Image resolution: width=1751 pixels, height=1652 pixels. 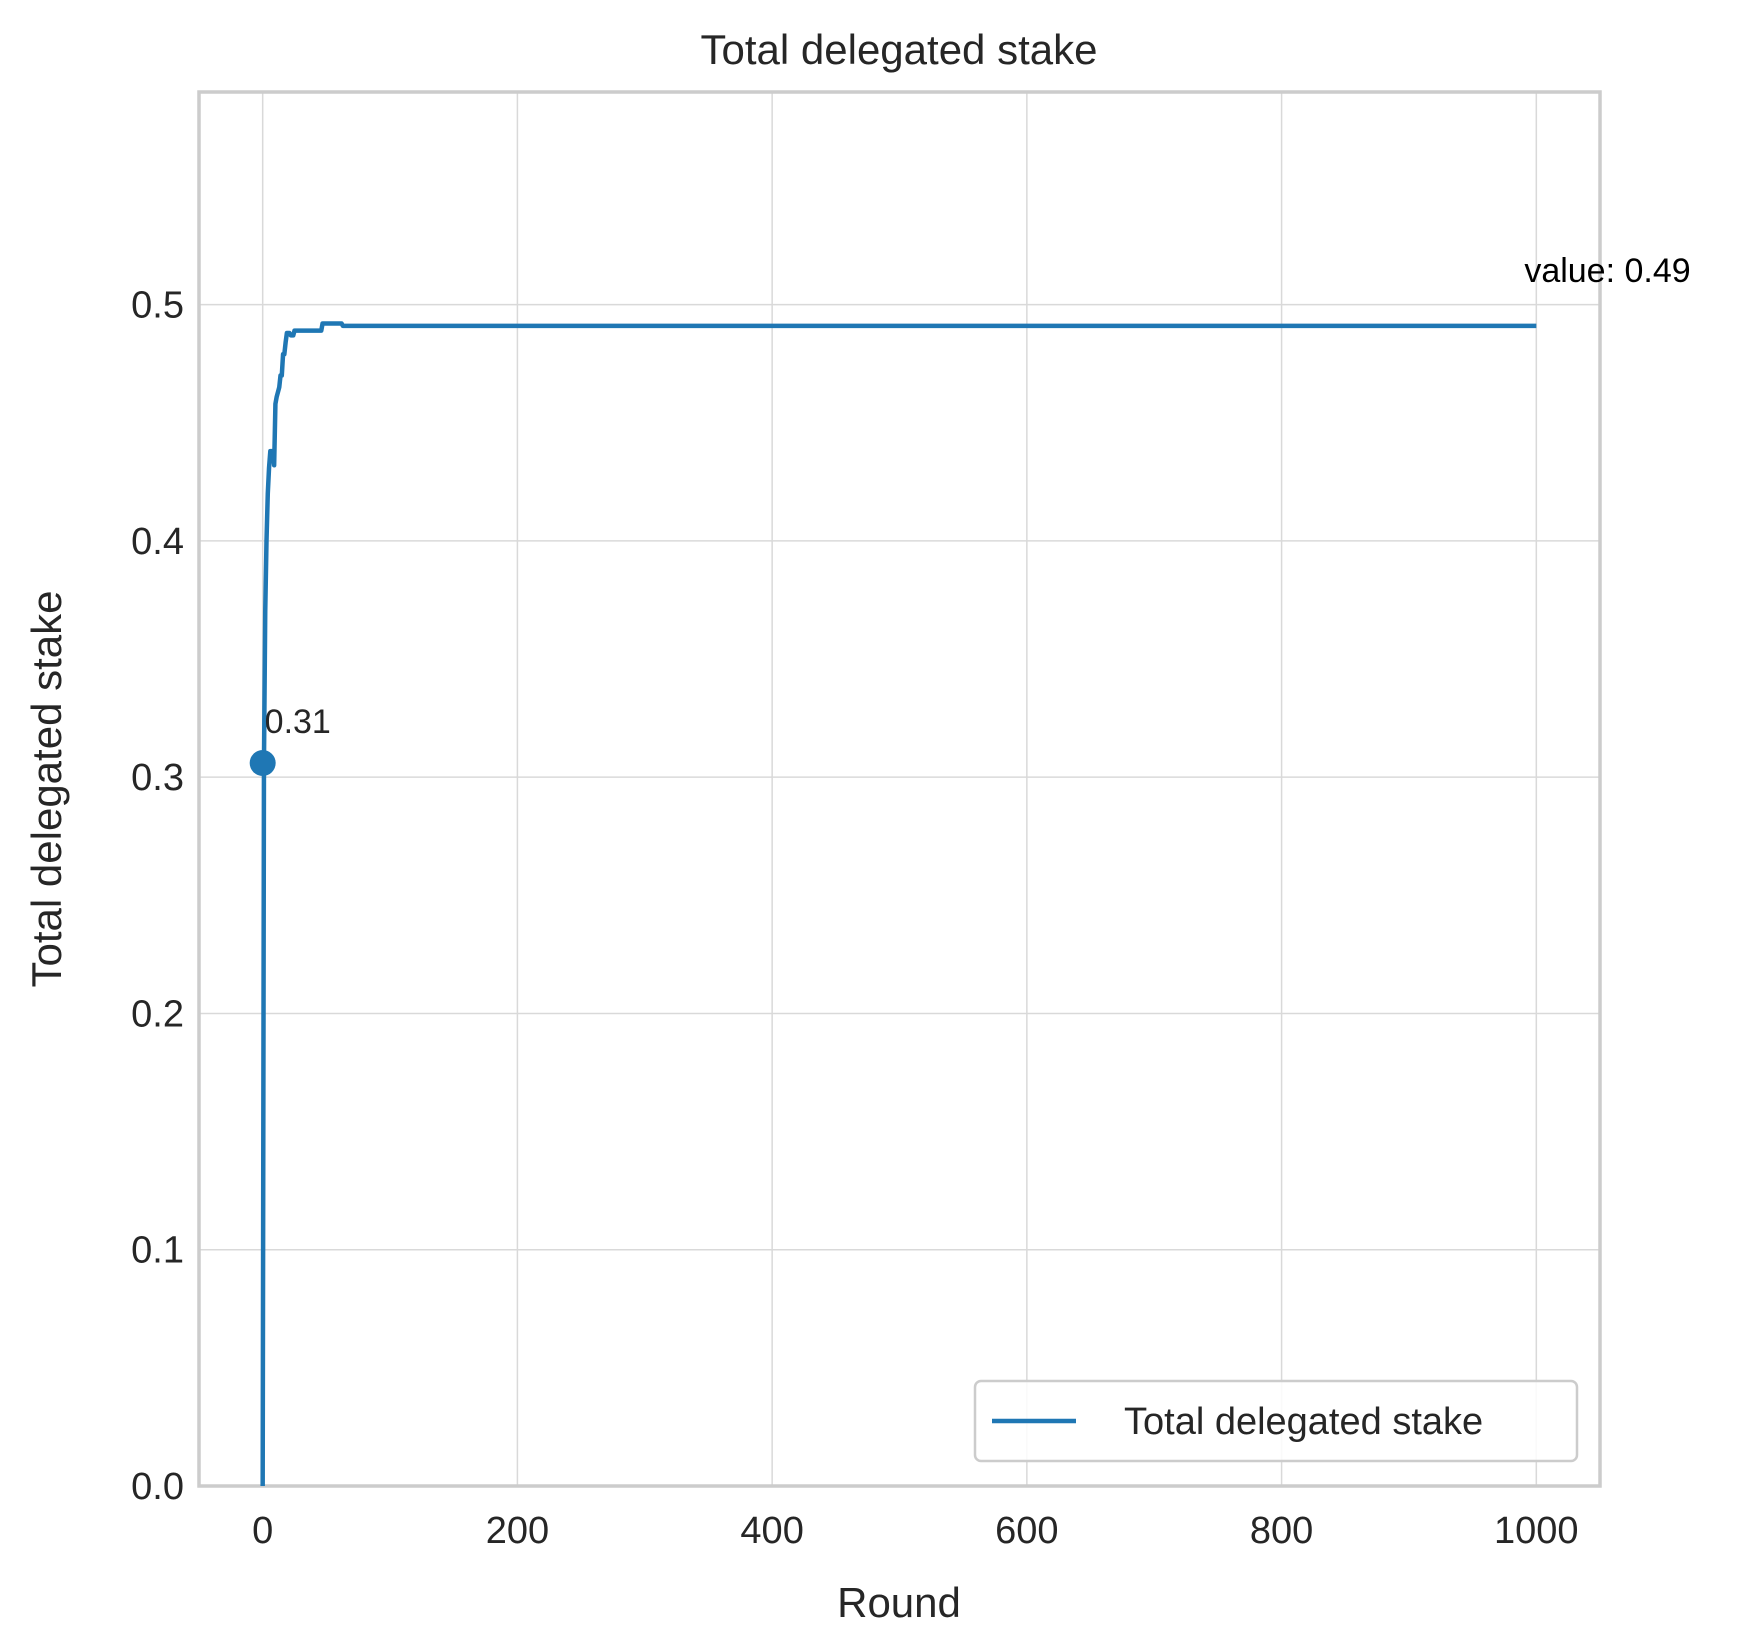 I want to click on legend: Total delegated stake, so click(x=1276, y=1421).